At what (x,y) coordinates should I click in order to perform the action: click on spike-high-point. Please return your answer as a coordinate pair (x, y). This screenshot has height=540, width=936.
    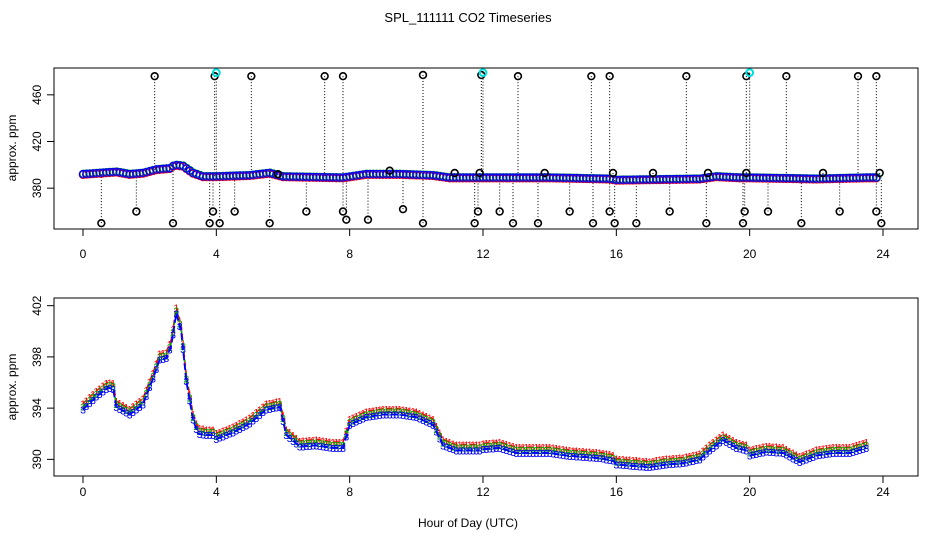
    Looking at the image, I should click on (786, 76).